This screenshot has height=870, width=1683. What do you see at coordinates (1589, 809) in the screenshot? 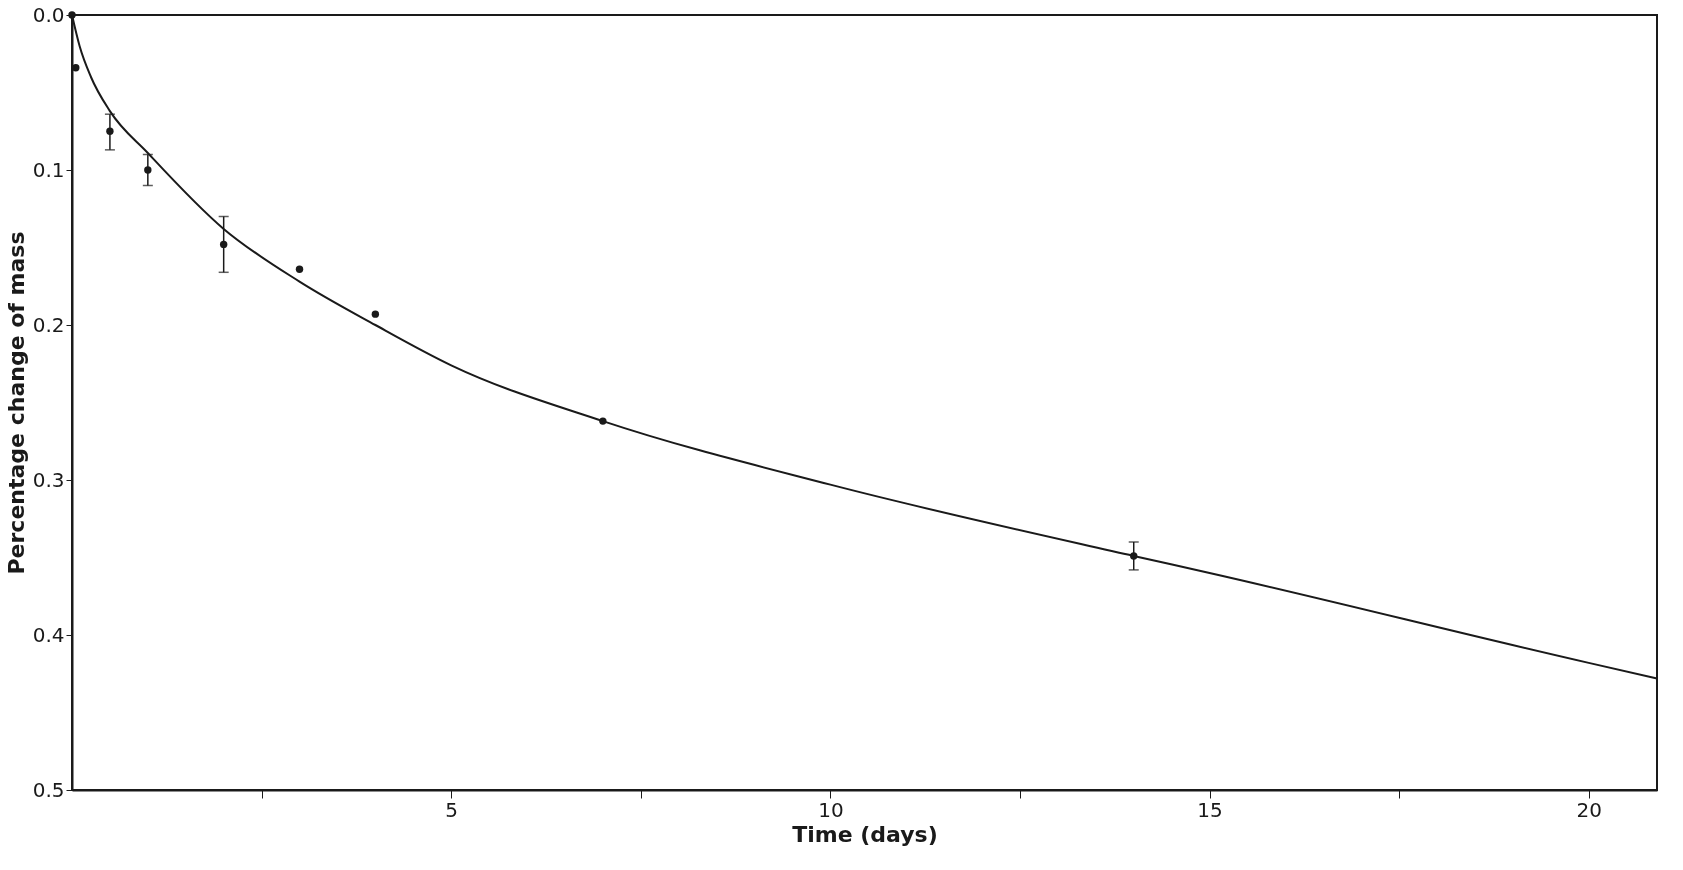
I see `x-tick-label: 20` at bounding box center [1589, 809].